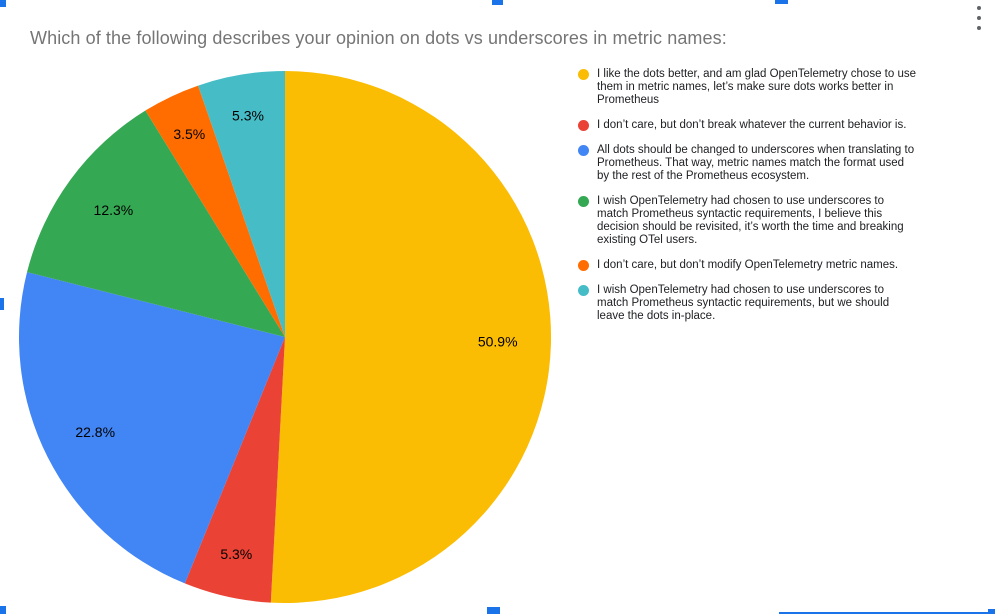 The image size is (995, 614). Describe the element at coordinates (498, 341) in the screenshot. I see `pie-slice-label: 50.9%` at that location.